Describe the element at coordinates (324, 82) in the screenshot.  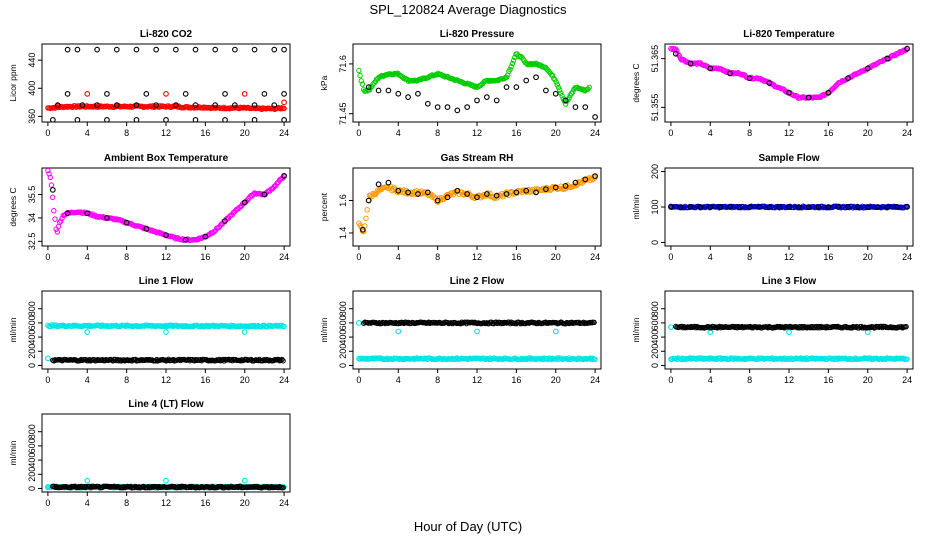
I see `y-axis-label: kPa` at that location.